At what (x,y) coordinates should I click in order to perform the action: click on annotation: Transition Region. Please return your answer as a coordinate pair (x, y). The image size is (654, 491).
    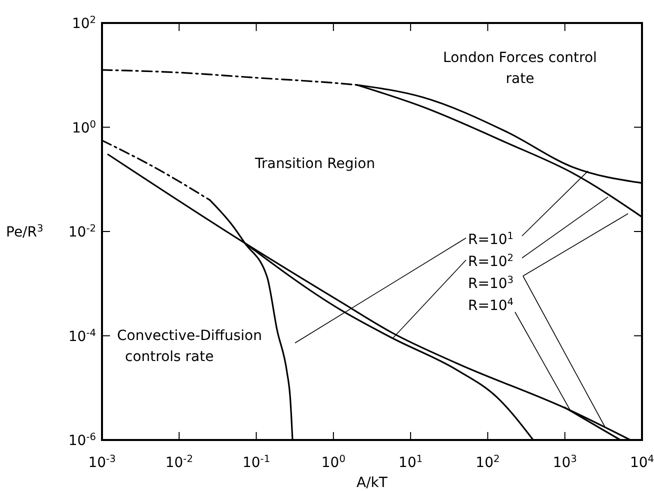
    Looking at the image, I should click on (315, 164).